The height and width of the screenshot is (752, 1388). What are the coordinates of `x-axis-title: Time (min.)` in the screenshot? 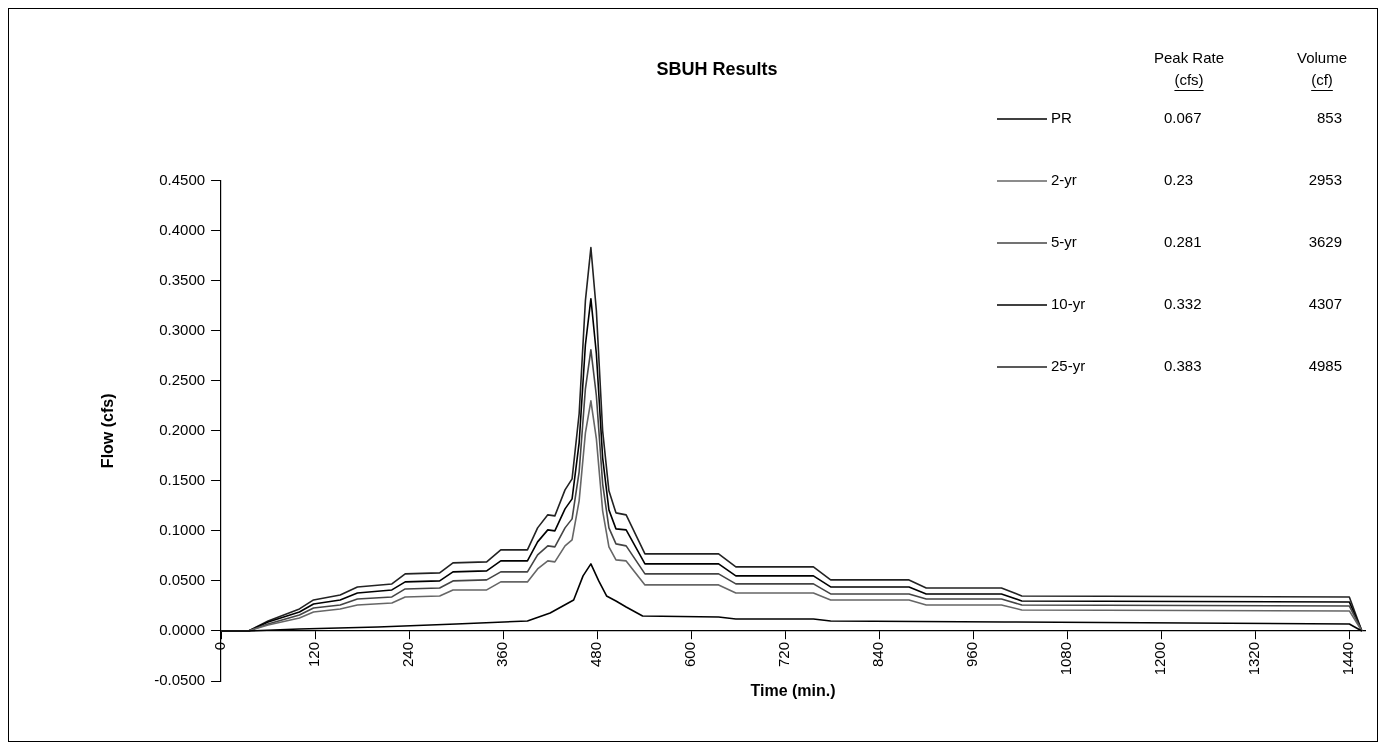 It's located at (793, 691).